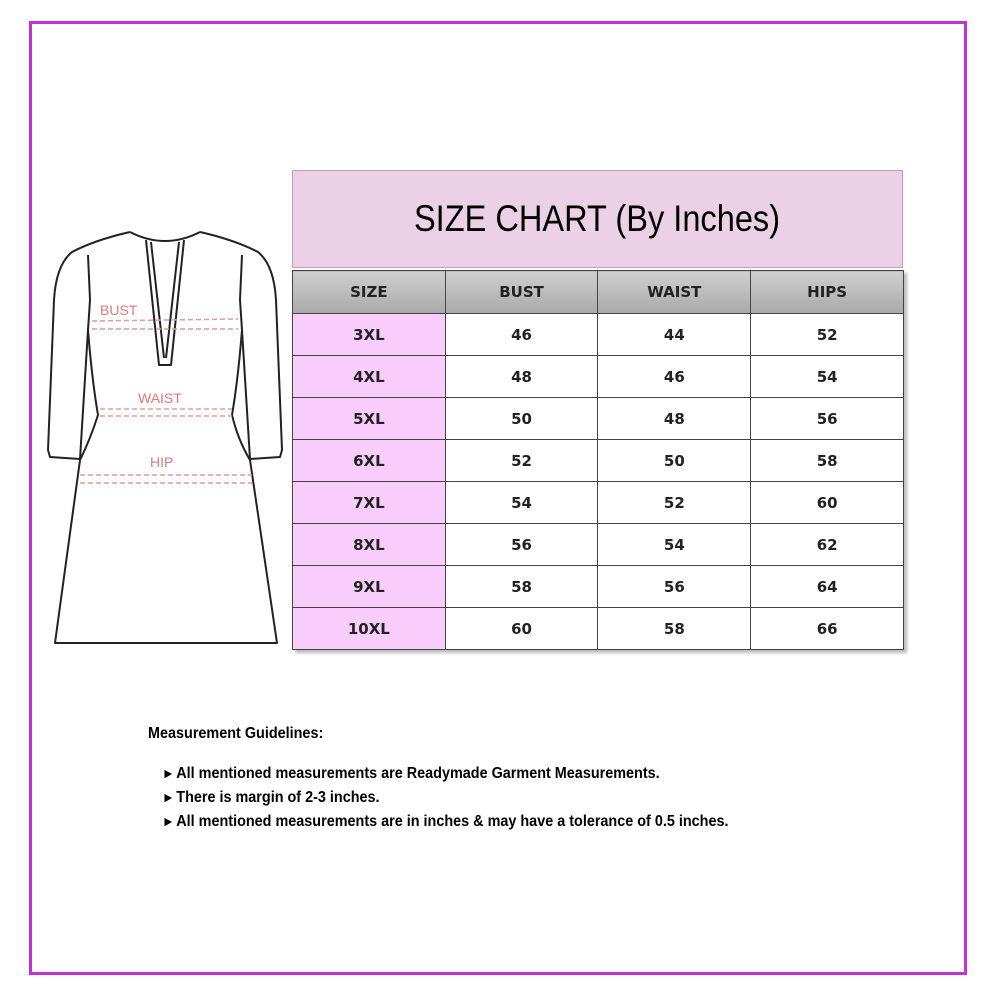 This screenshot has height=1000, width=1000. What do you see at coordinates (160, 398) in the screenshot?
I see `waist-label: WAIST` at bounding box center [160, 398].